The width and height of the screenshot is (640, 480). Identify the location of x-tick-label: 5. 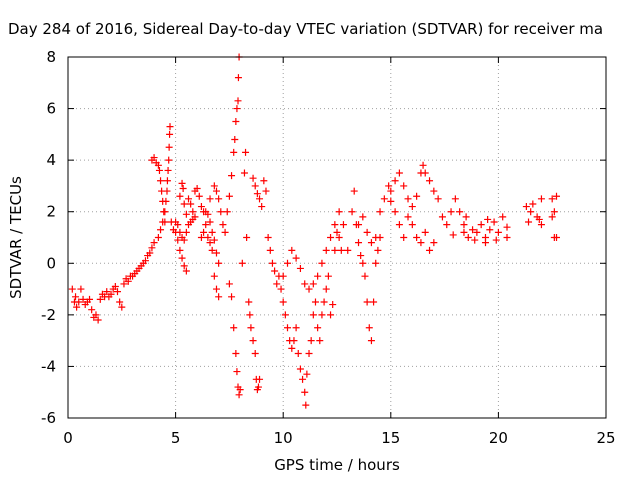
(176, 438).